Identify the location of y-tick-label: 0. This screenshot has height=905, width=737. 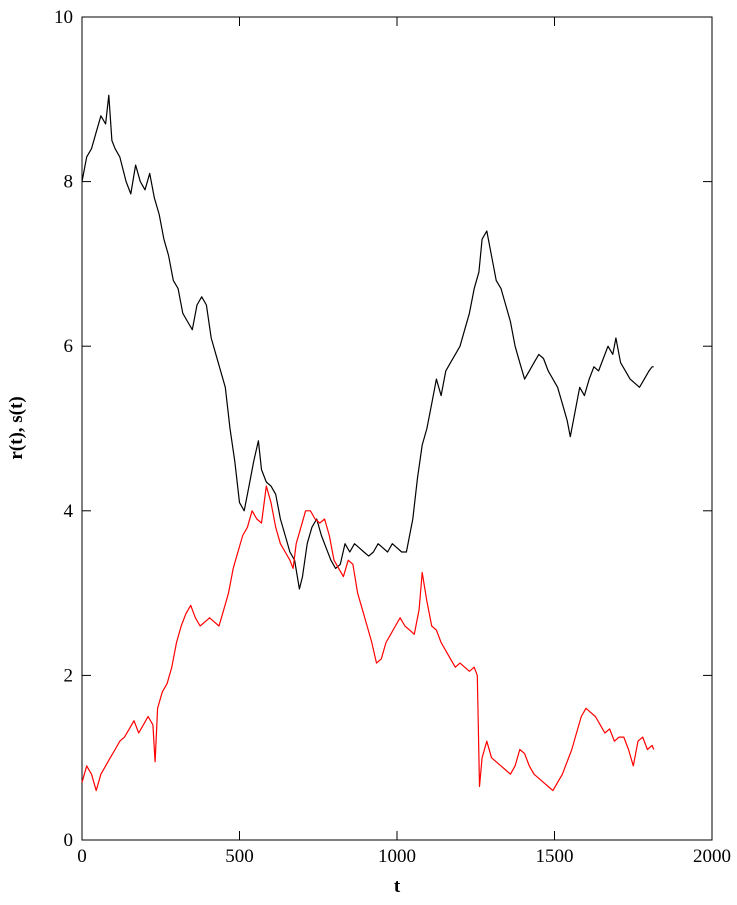
(69, 840).